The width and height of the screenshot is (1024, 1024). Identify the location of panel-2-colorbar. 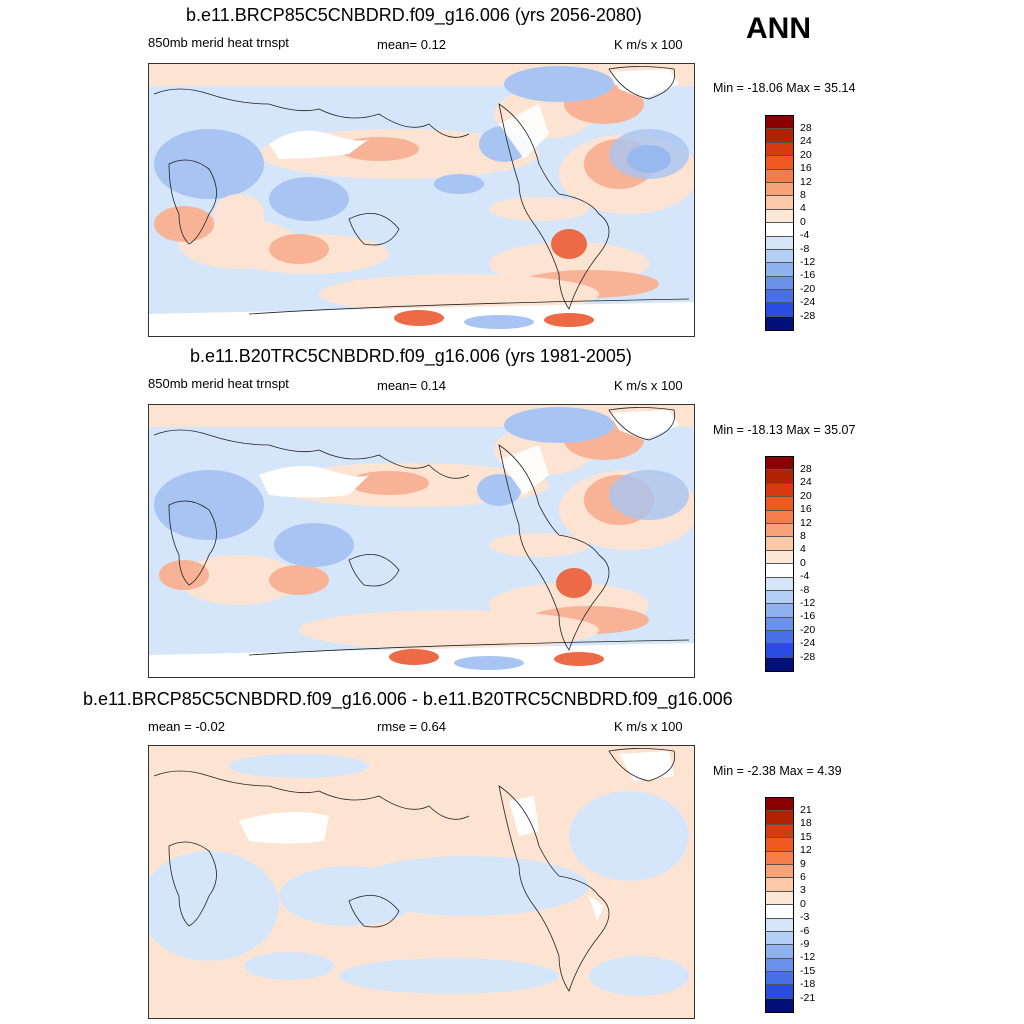
(779, 564).